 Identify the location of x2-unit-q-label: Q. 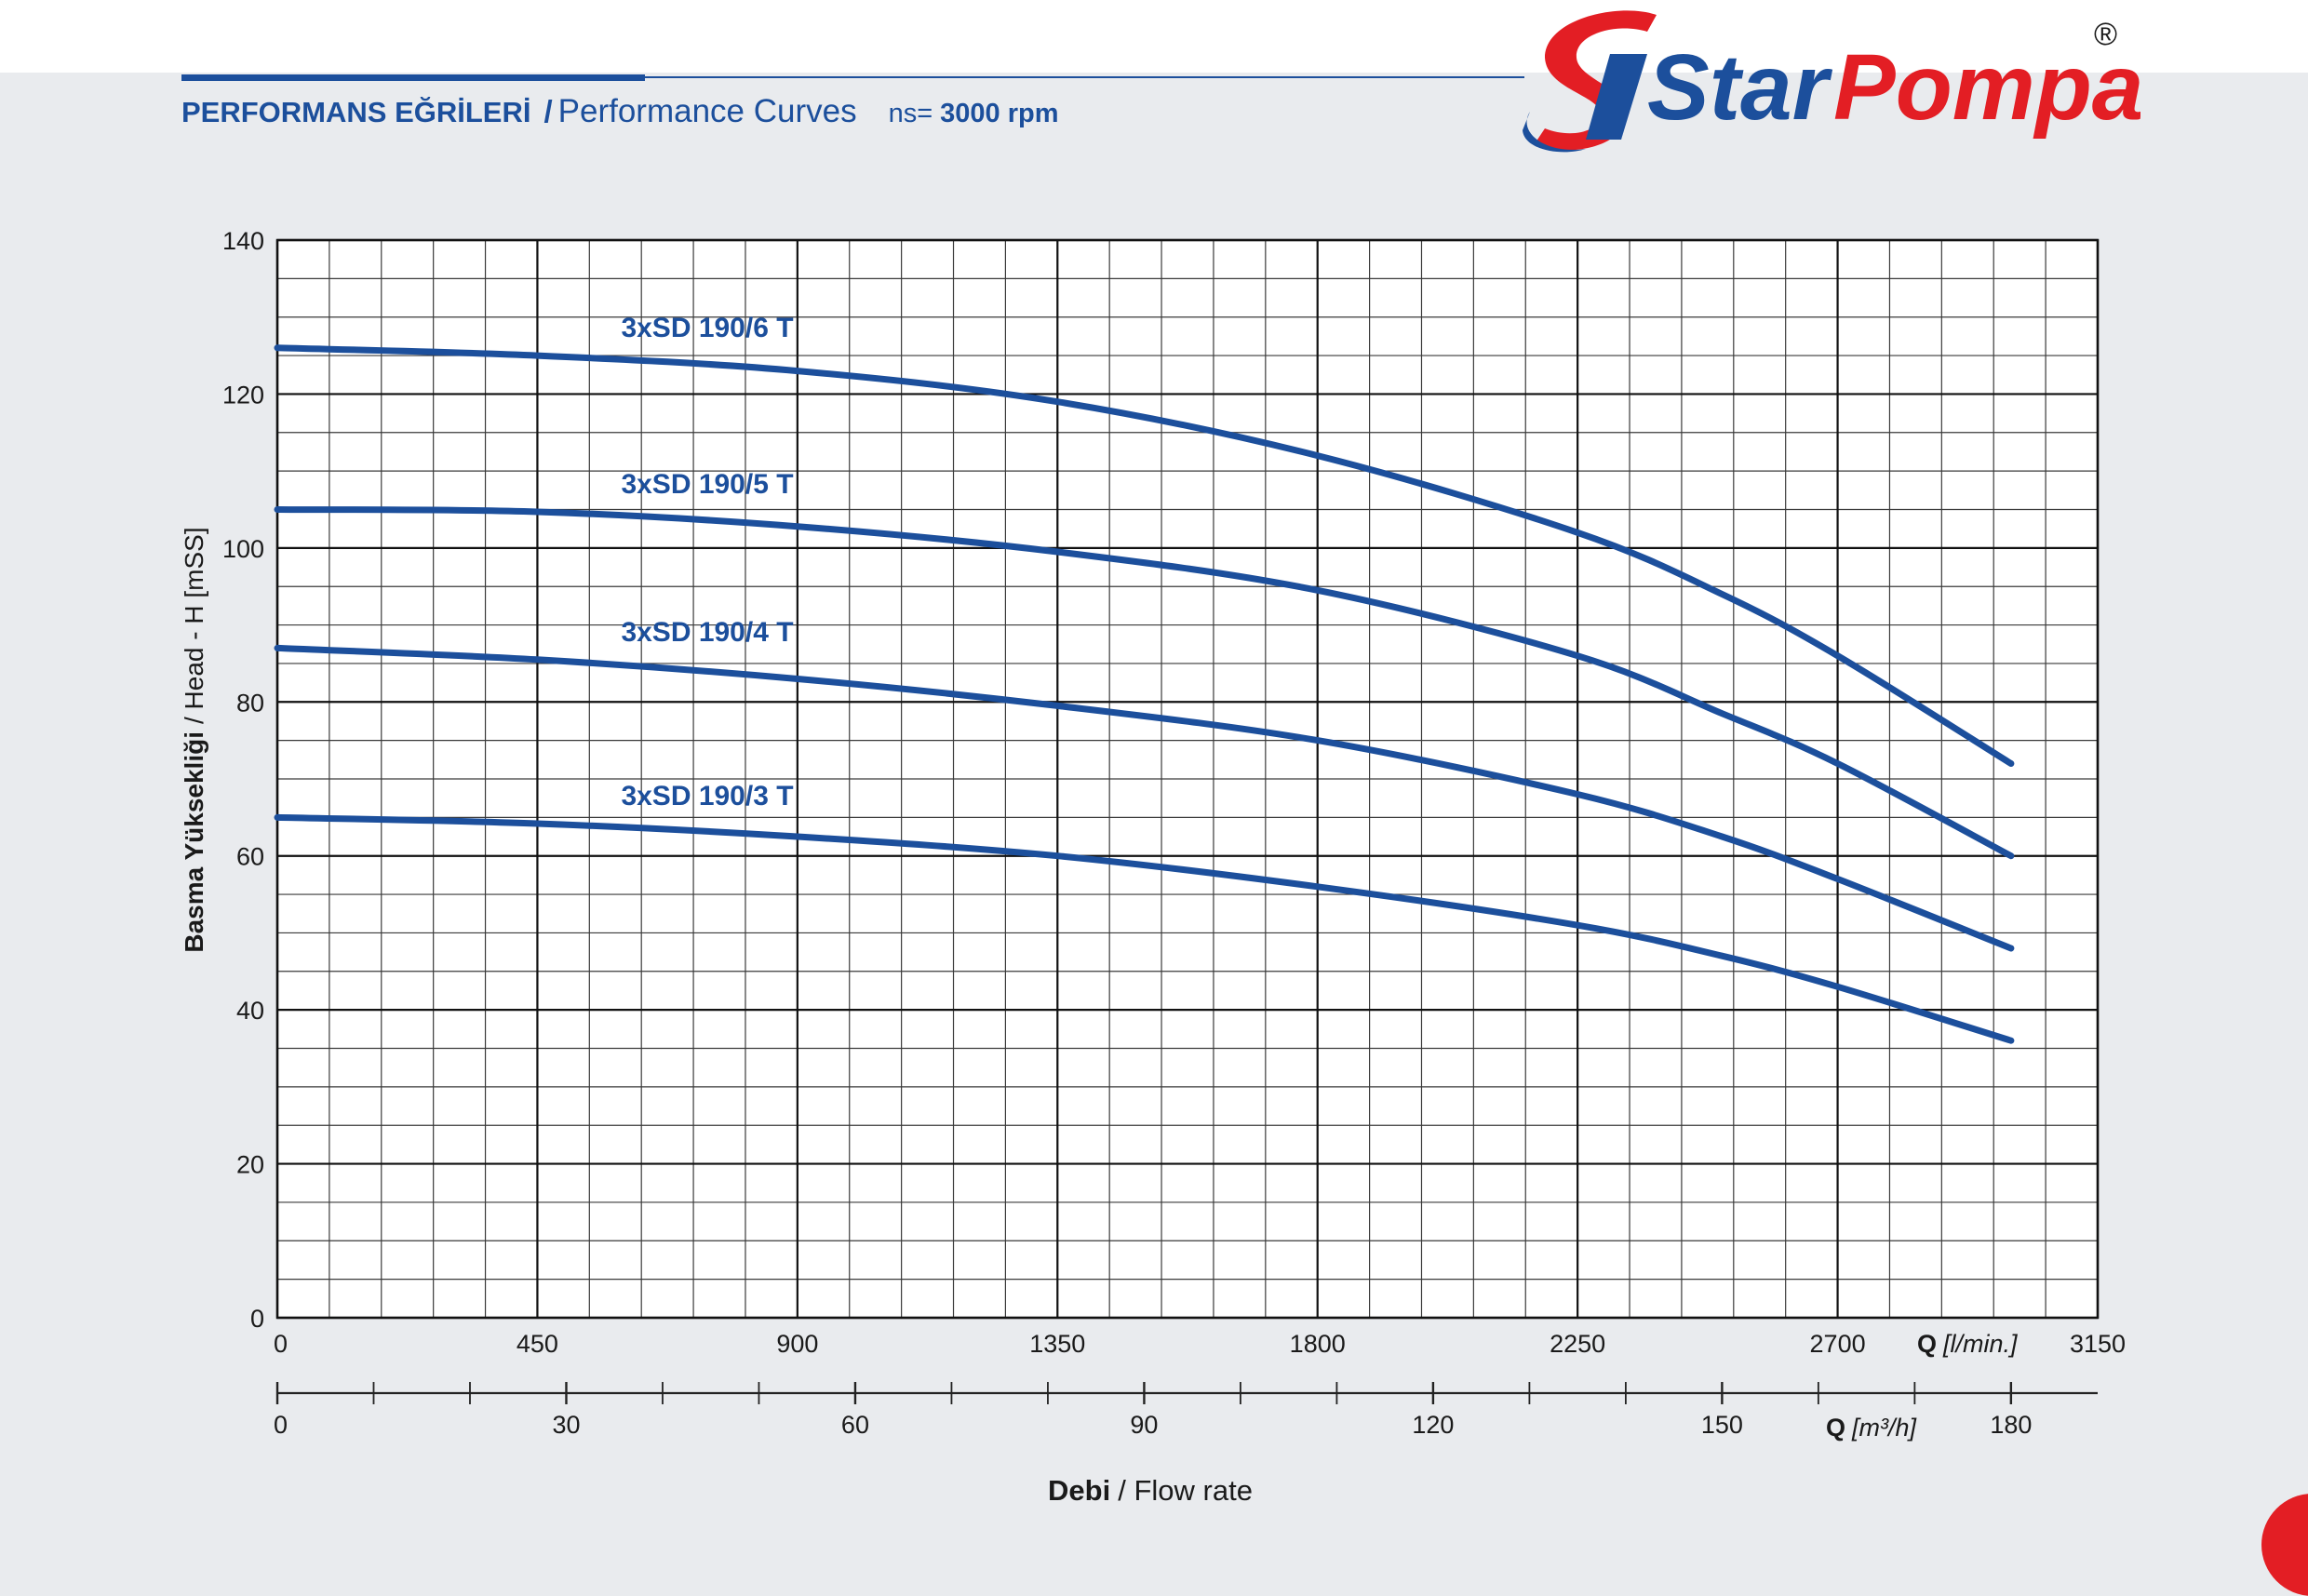
(1835, 1428).